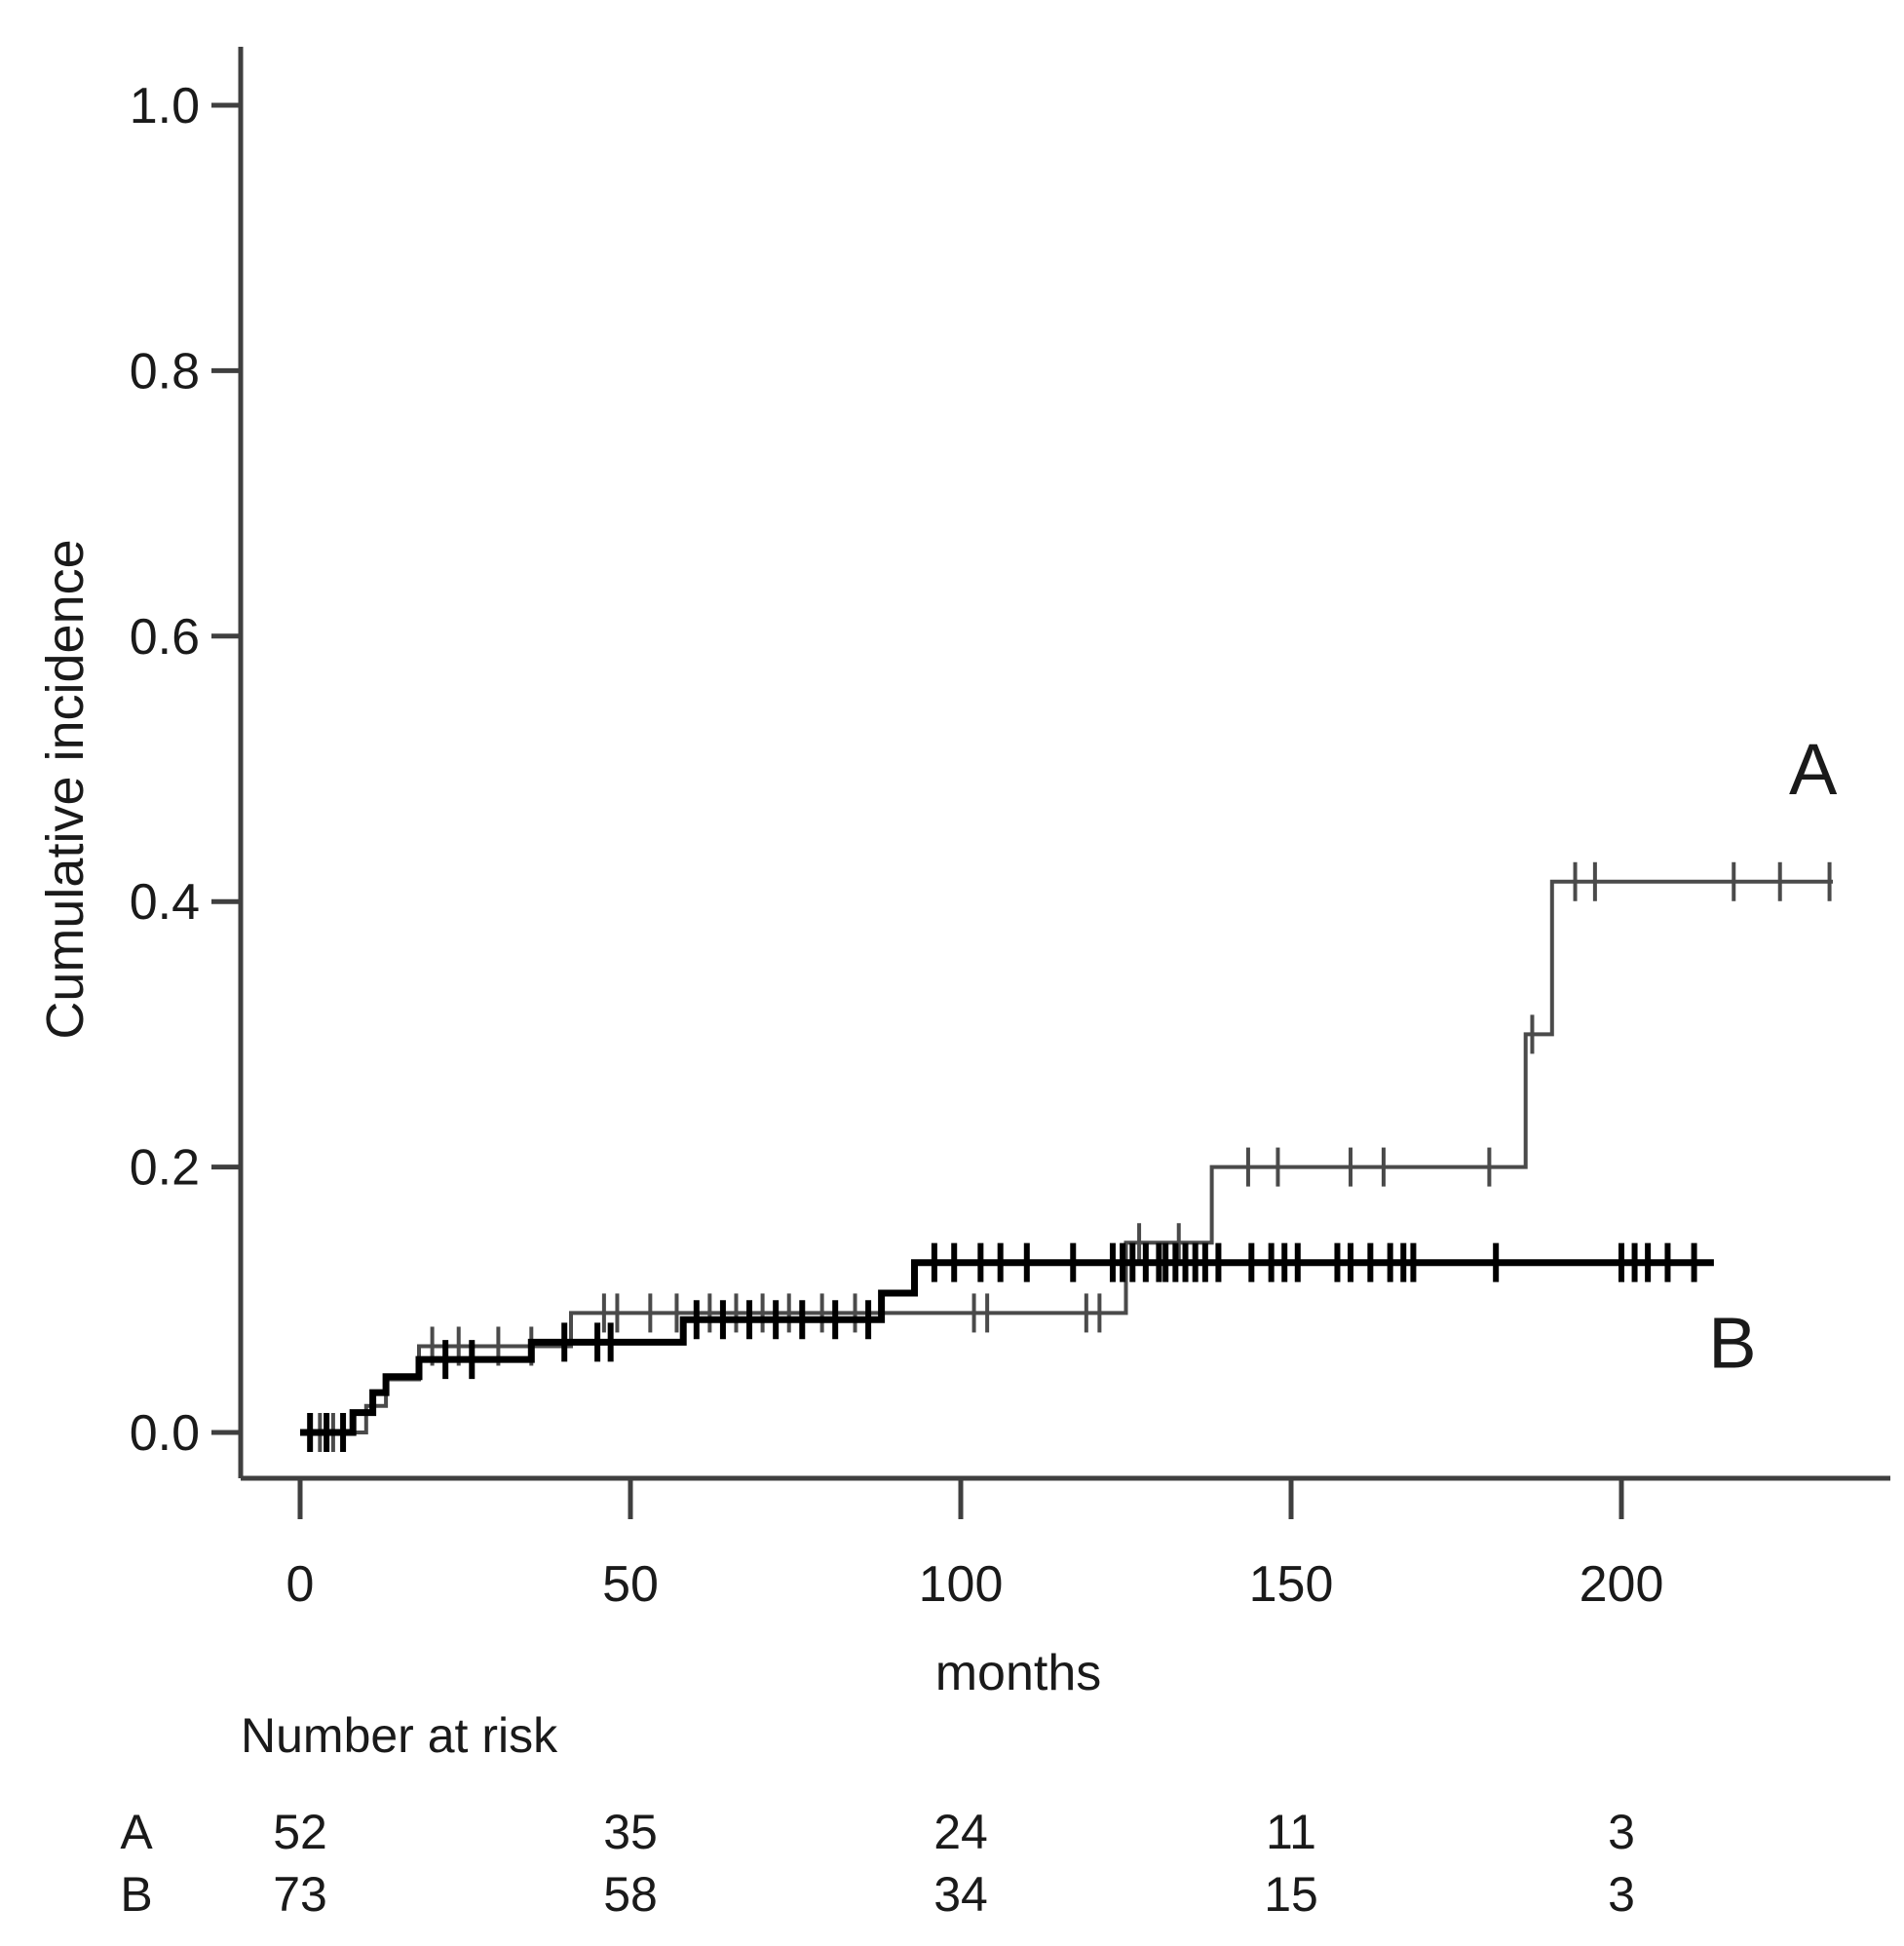 Image resolution: width=1904 pixels, height=1946 pixels. What do you see at coordinates (300, 1894) in the screenshot?
I see `risk-count: 73` at bounding box center [300, 1894].